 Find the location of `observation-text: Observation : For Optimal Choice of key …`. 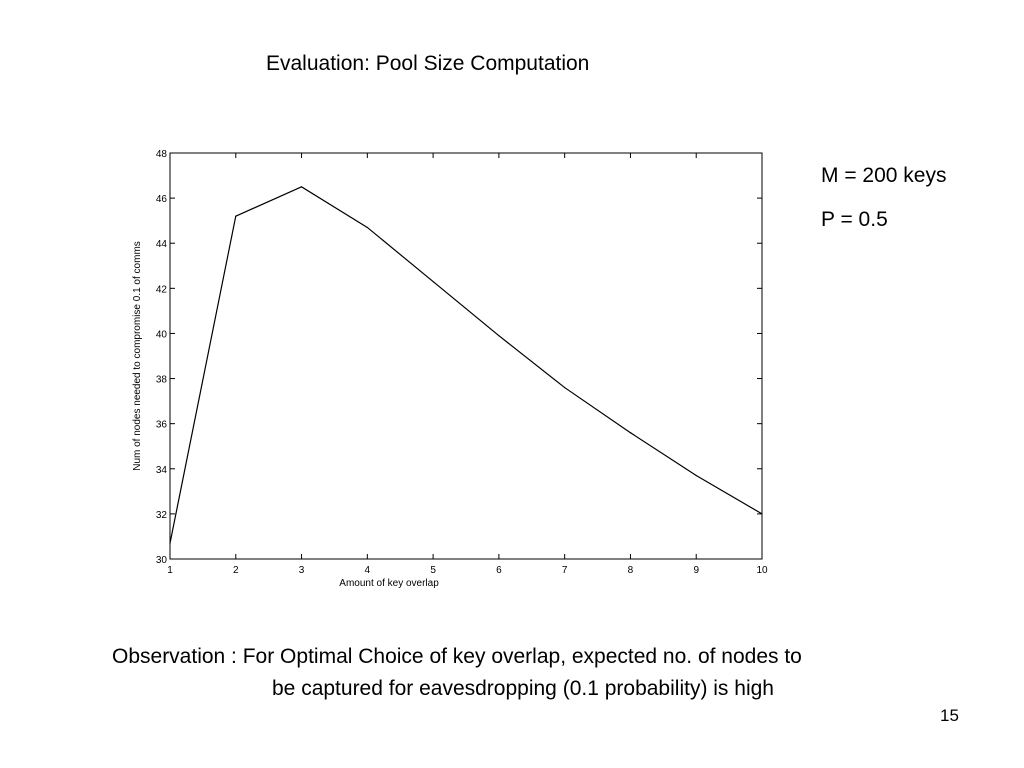

observation-text: Observation : For Optimal Choice of key … is located at coordinates (457, 673).